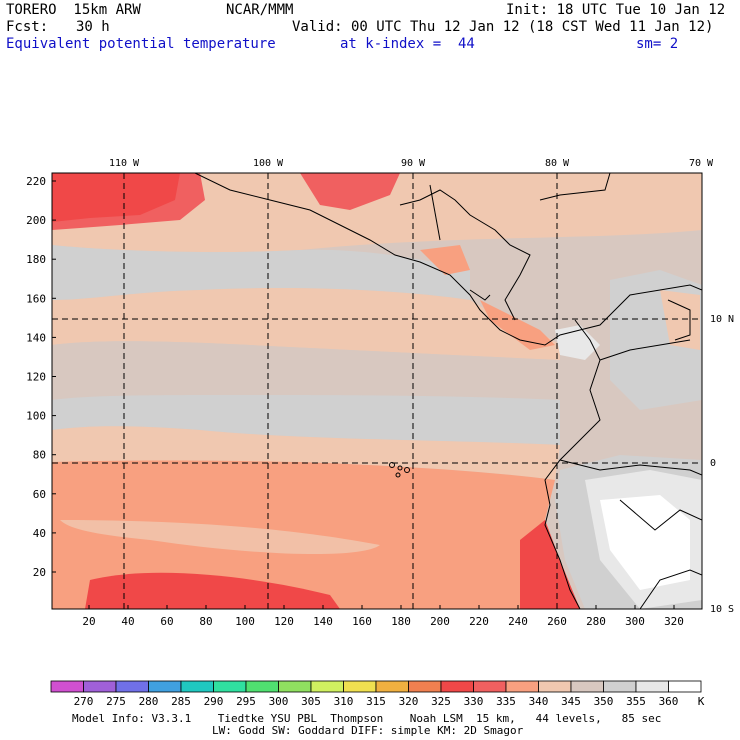 This screenshot has width=740, height=740. I want to click on hot-region-south, so click(212, 590).